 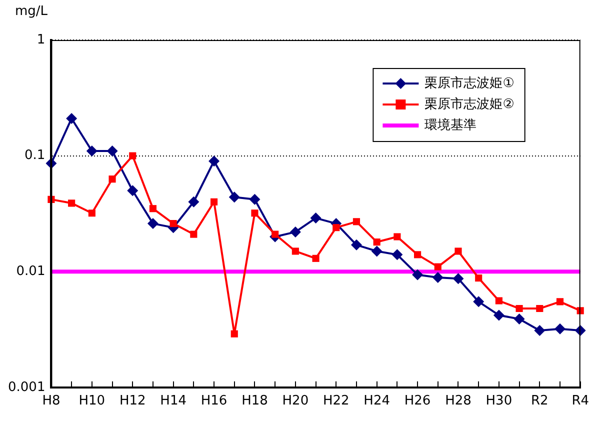 I want to click on x-tick-label: H30, so click(x=499, y=401).